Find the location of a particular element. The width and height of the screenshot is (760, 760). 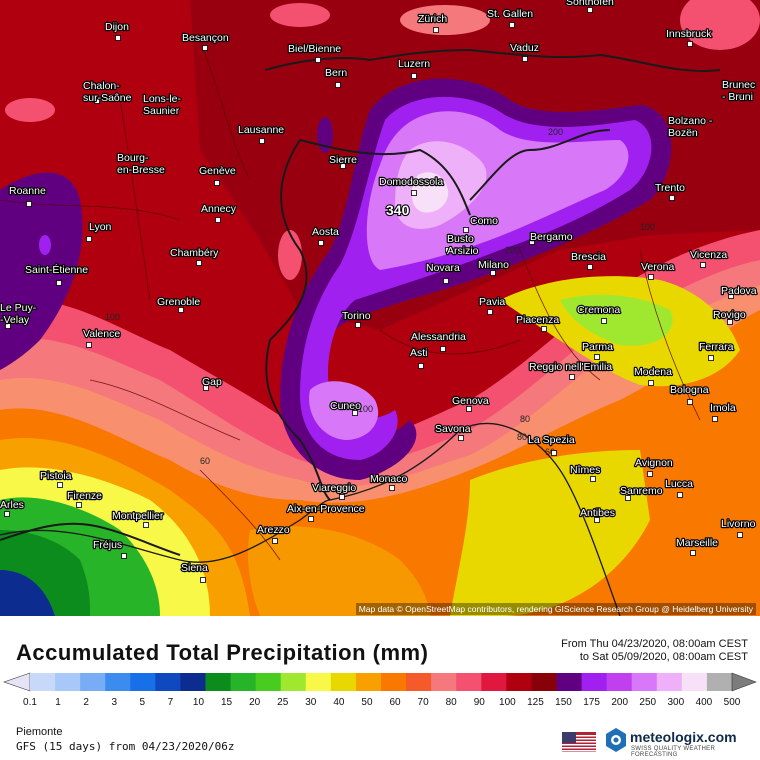

city-label: Padova is located at coordinates (739, 291).